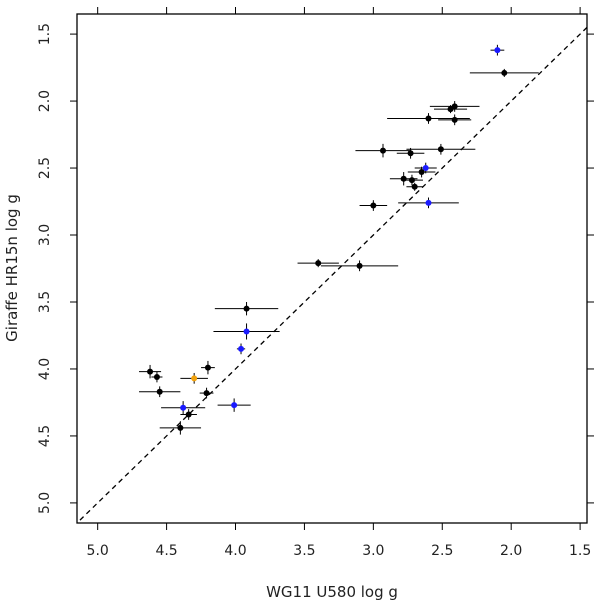 The height and width of the screenshot is (606, 600). I want to click on x-axis-title: WG11 U580 log g, so click(332, 592).